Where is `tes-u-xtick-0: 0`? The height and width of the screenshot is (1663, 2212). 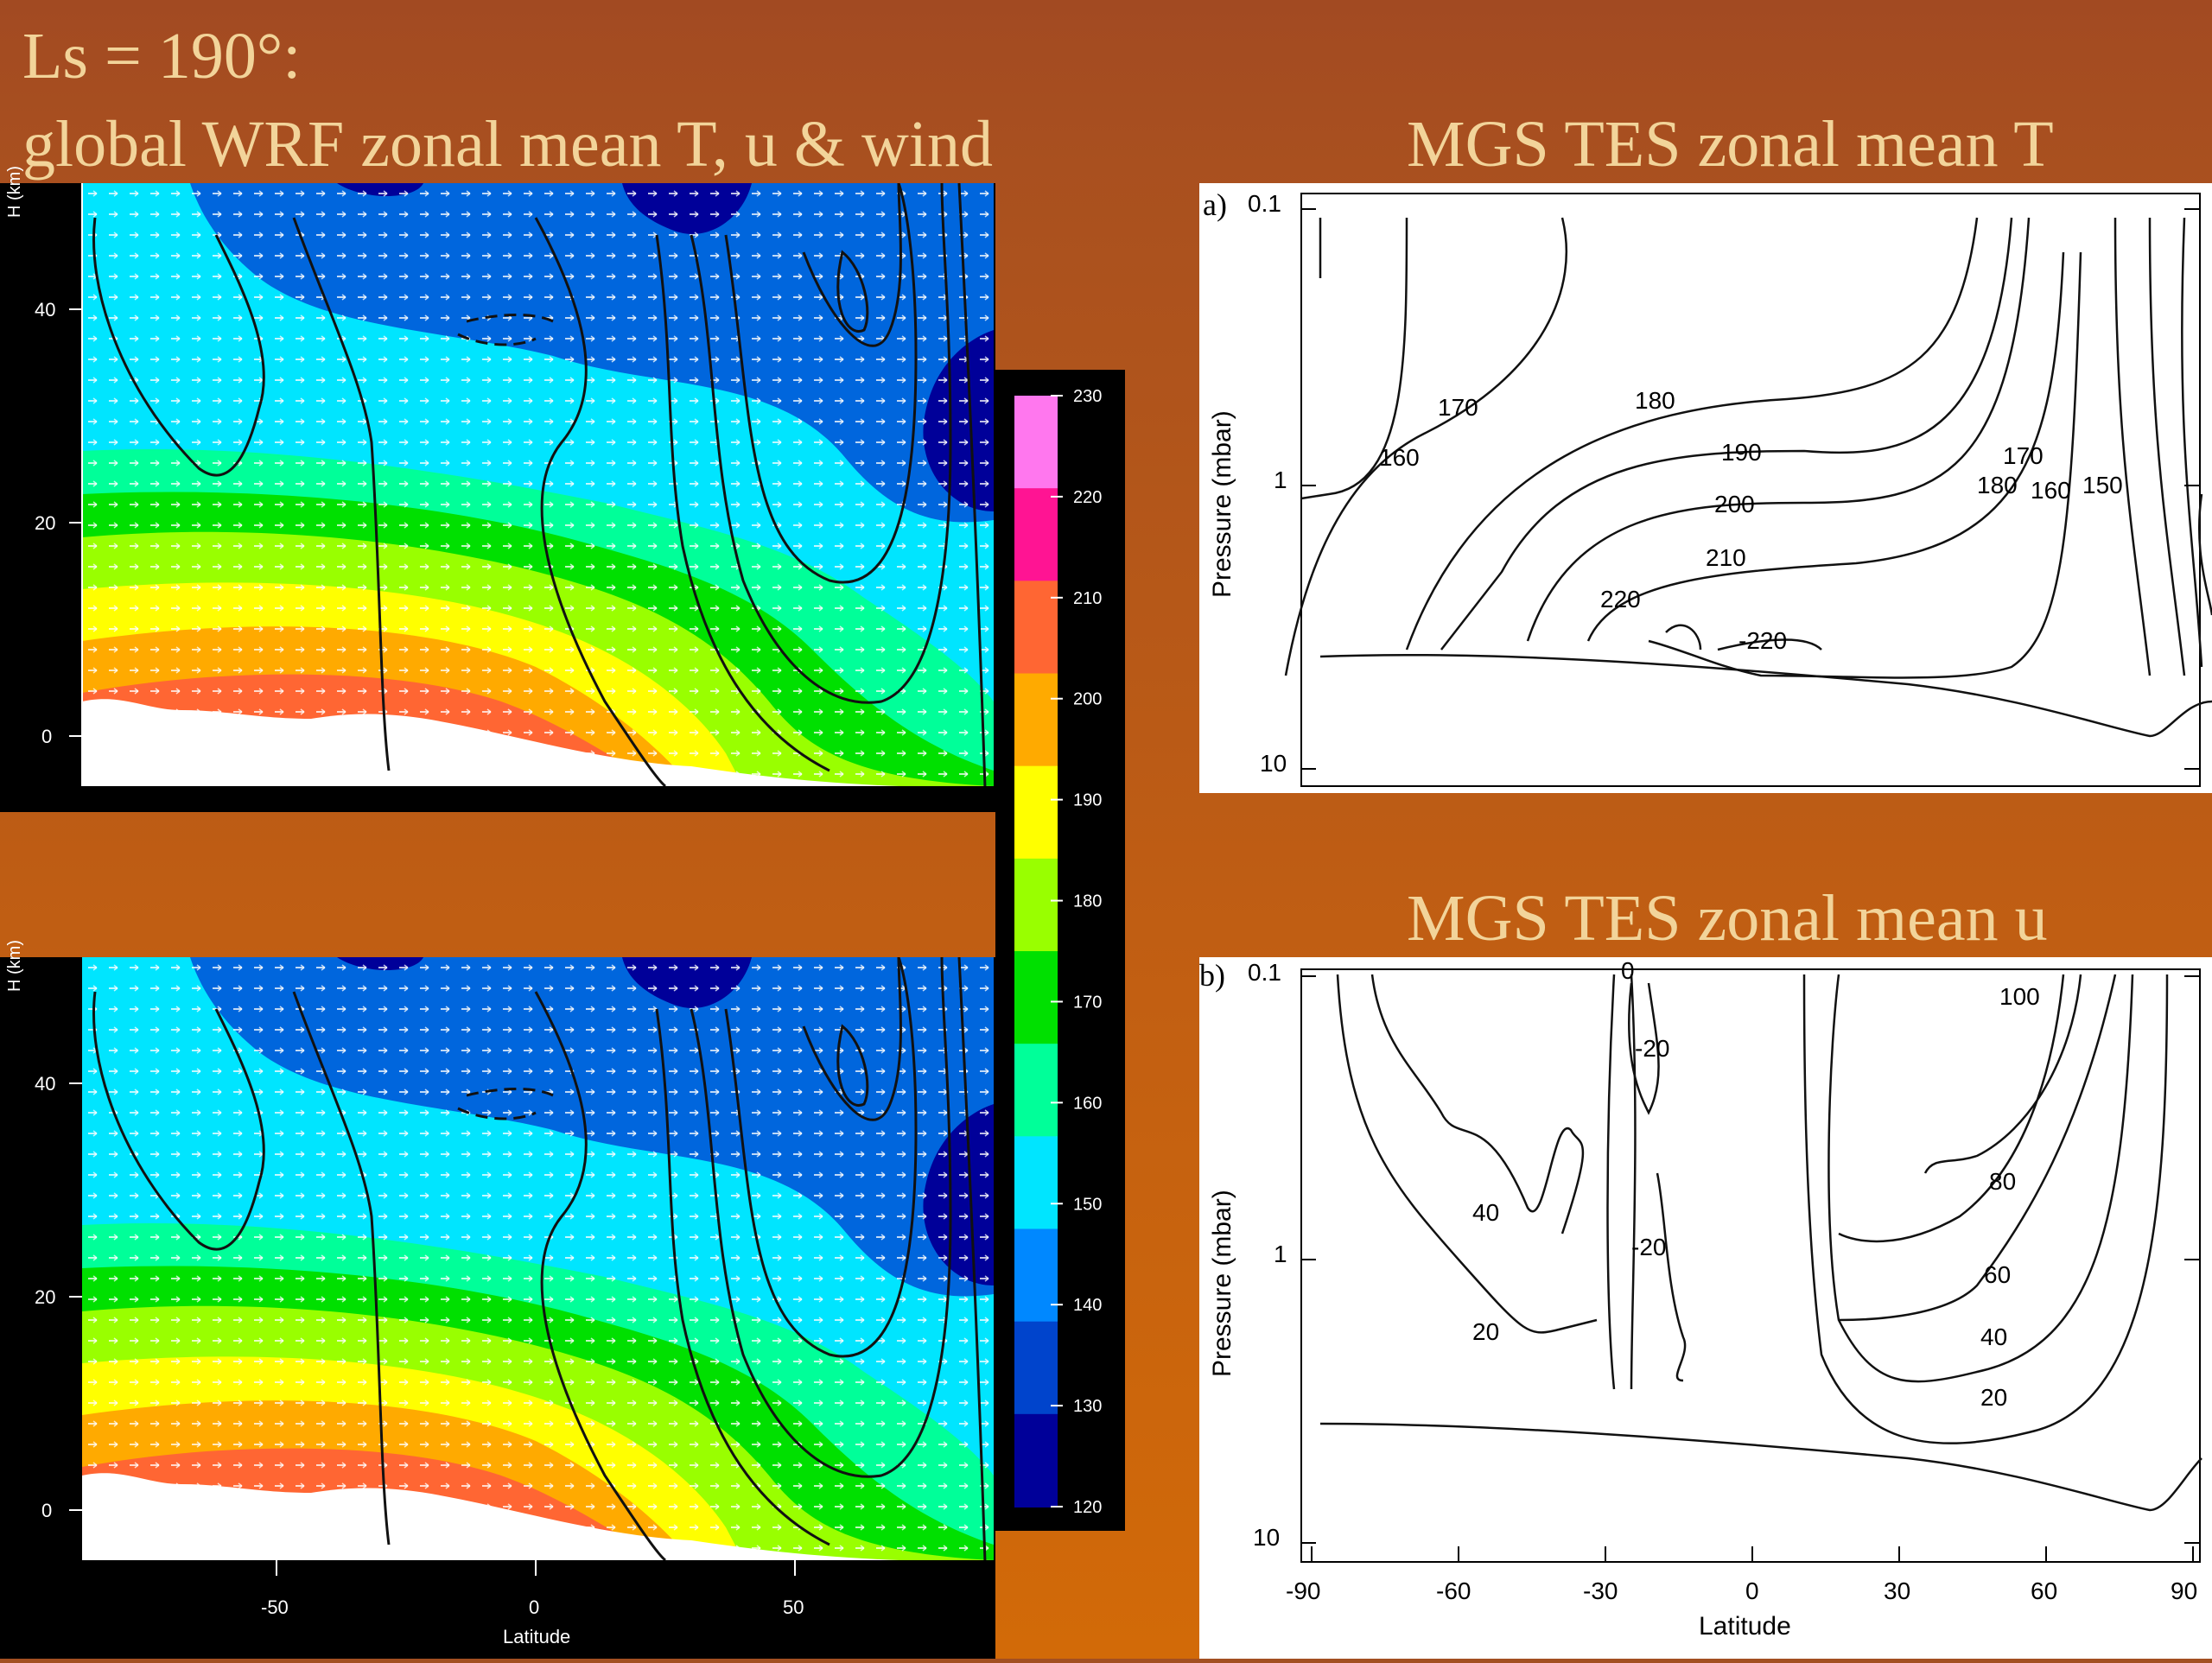
tes-u-xtick-0: 0 is located at coordinates (1752, 1591).